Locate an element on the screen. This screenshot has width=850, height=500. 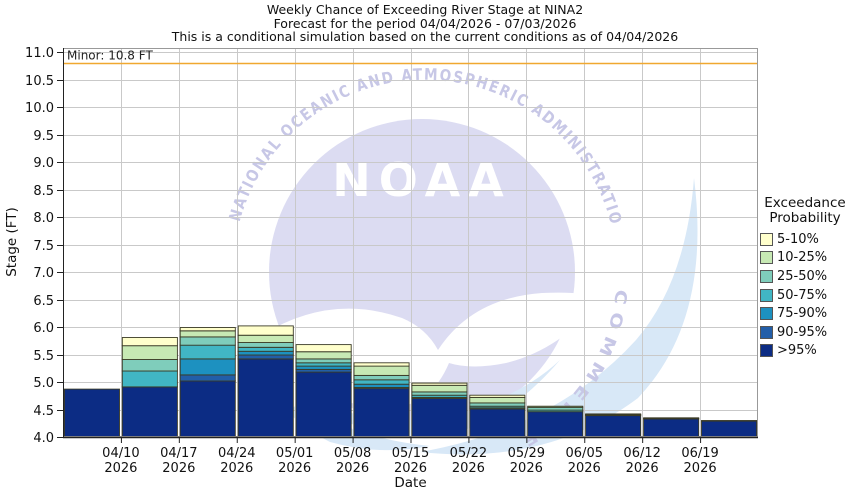
legend-item: 50-75% is located at coordinates (805, 295).